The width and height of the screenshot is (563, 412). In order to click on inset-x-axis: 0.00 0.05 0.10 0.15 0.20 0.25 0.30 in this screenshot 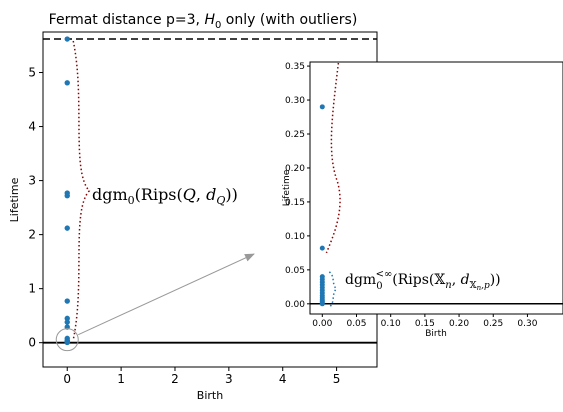, I will do `click(425, 321)`.